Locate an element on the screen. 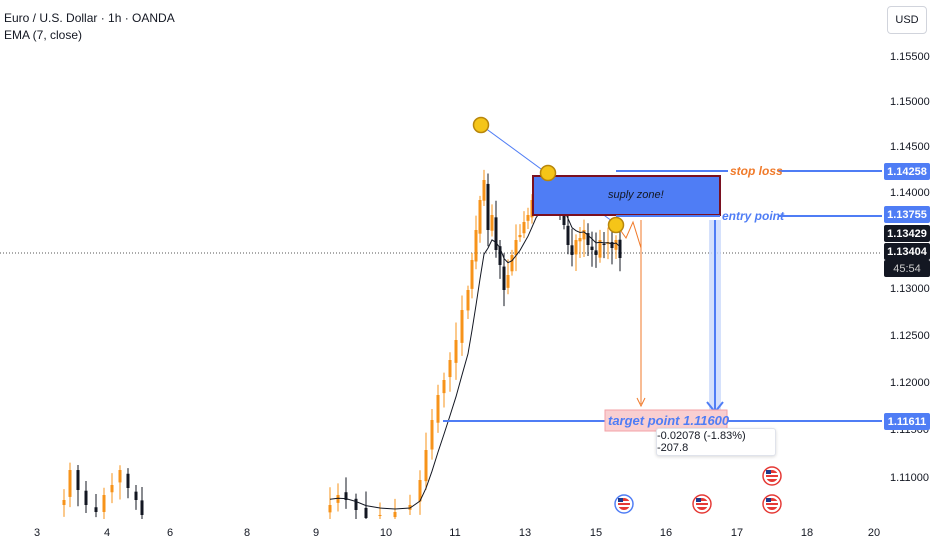 Image resolution: width=932 pixels, height=550 pixels. time-tick: 13 is located at coordinates (525, 533).